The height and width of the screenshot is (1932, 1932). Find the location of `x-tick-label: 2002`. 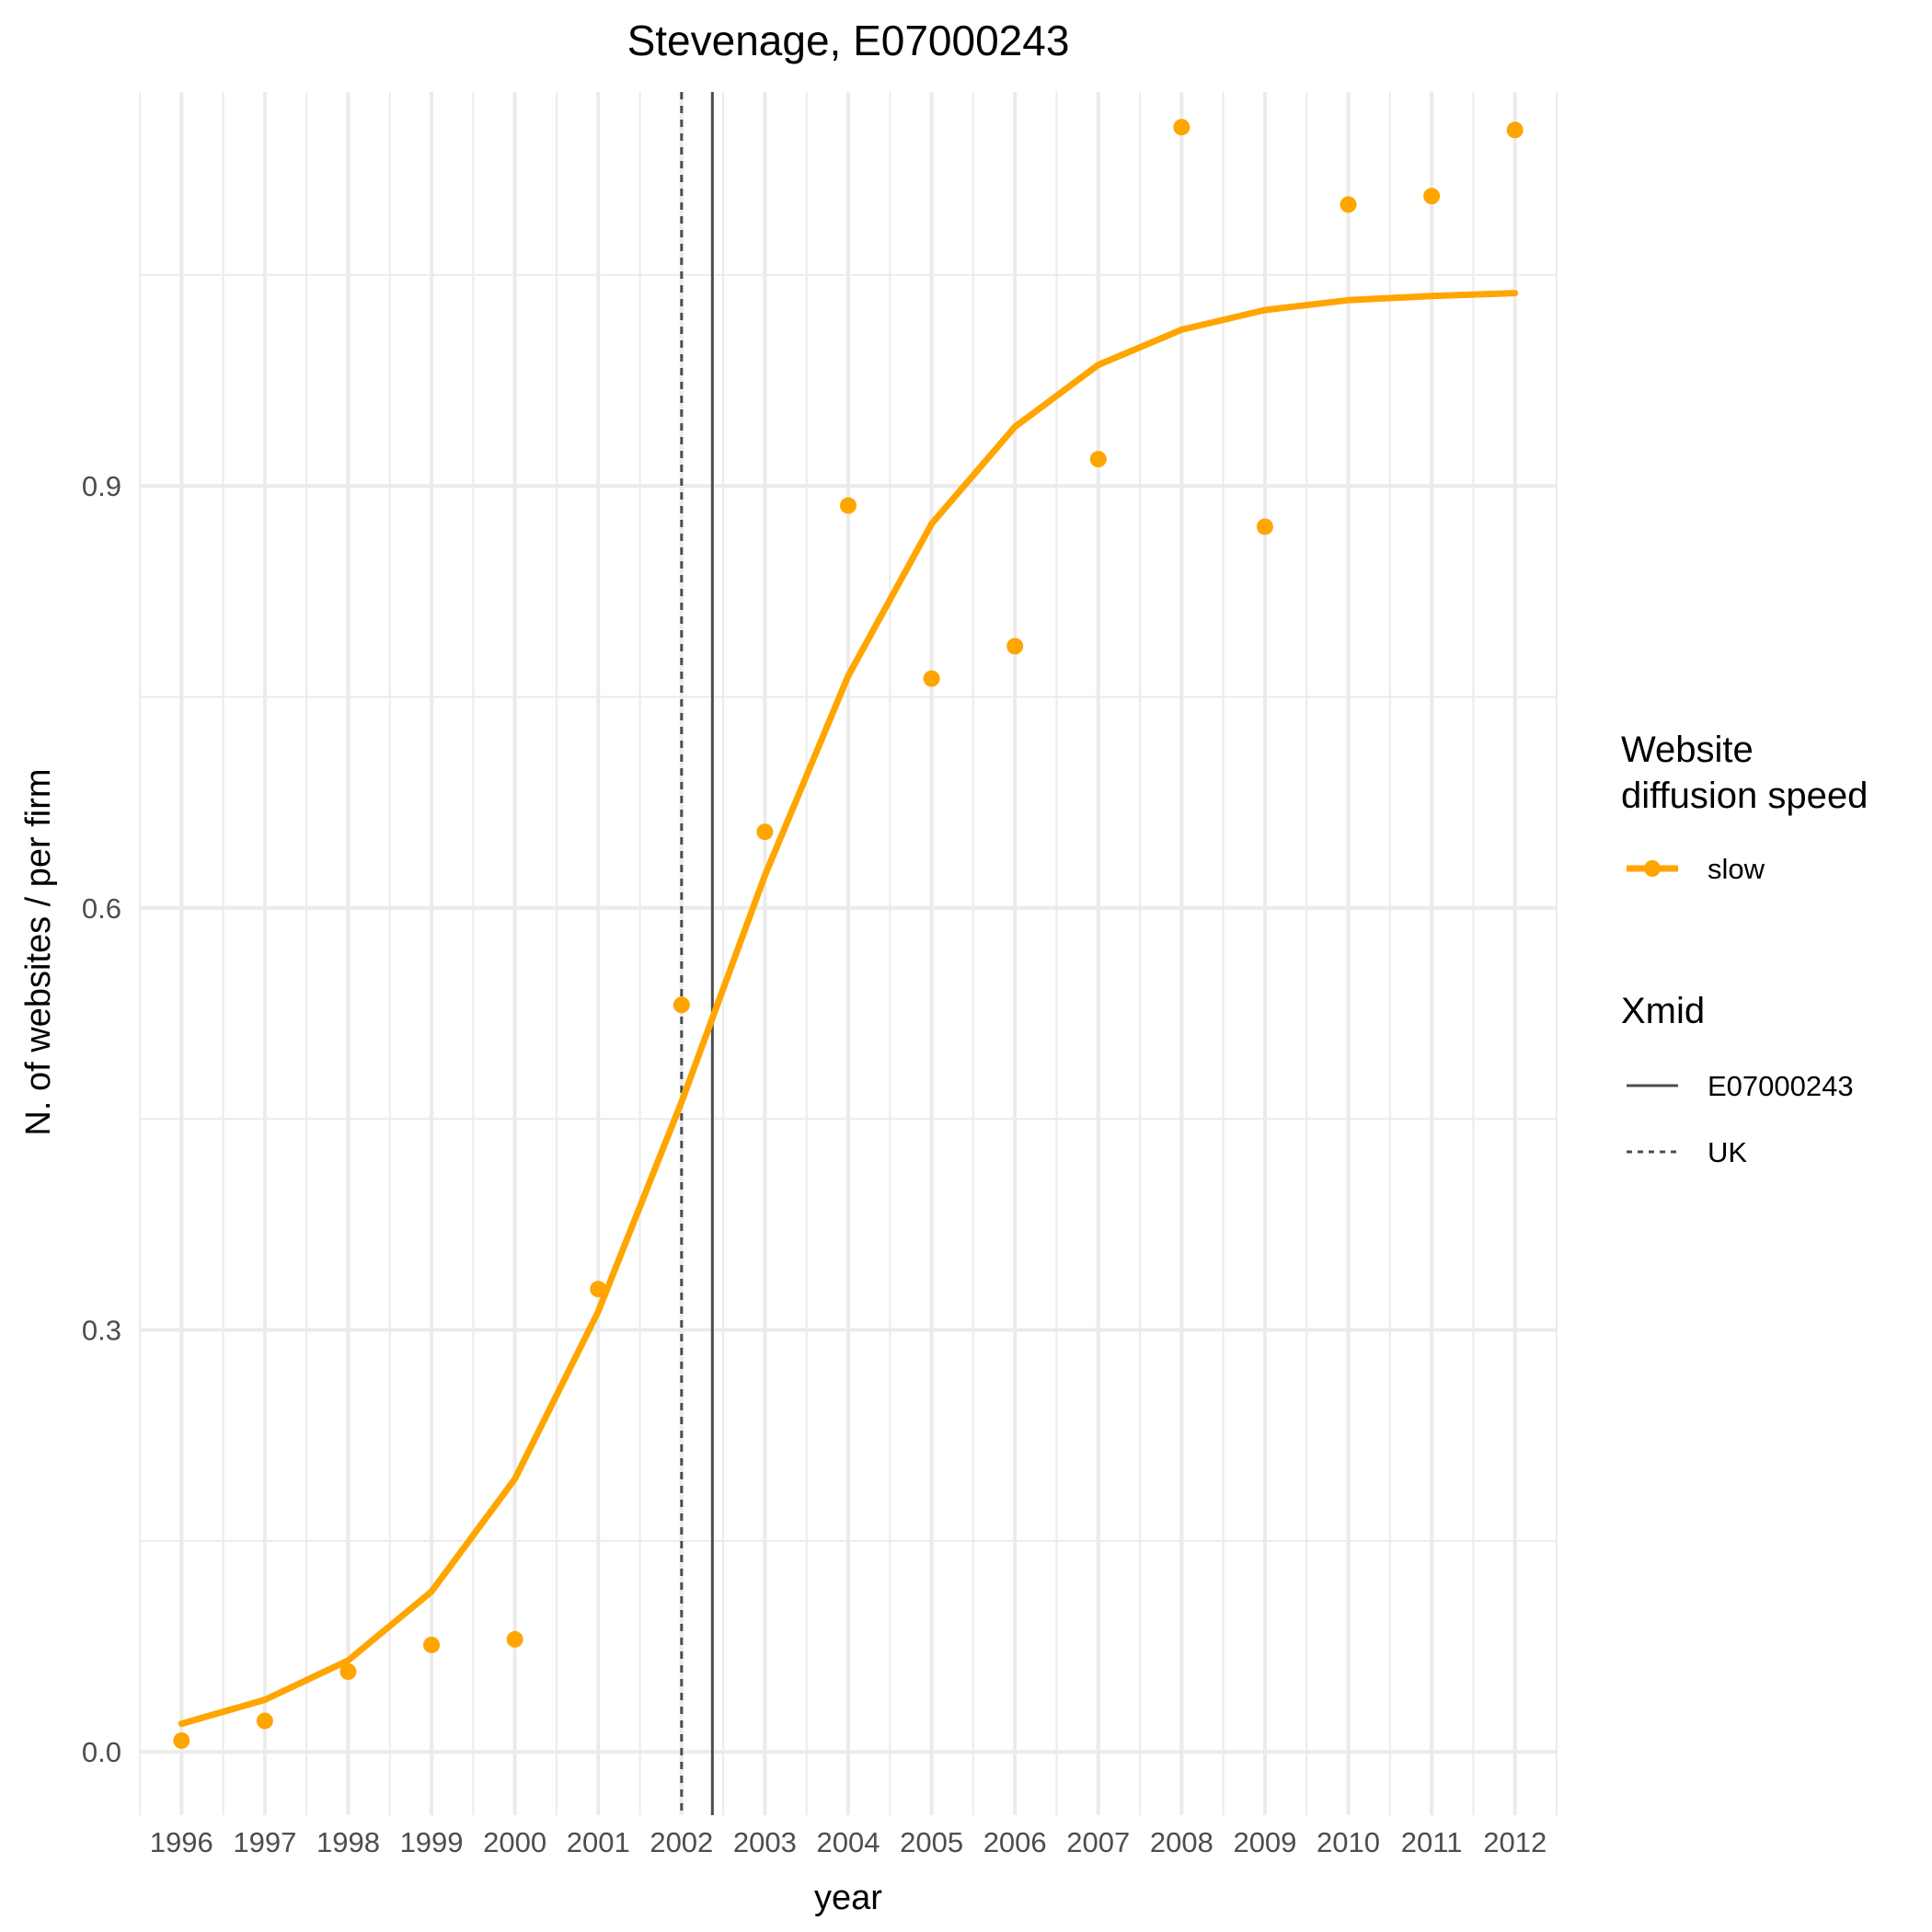

x-tick-label: 2002 is located at coordinates (681, 1842).